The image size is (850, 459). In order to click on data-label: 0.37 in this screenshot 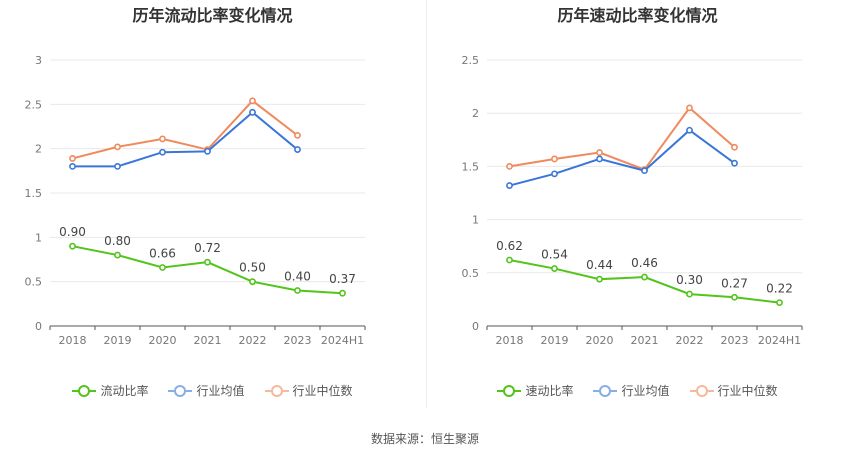, I will do `click(342, 279)`.